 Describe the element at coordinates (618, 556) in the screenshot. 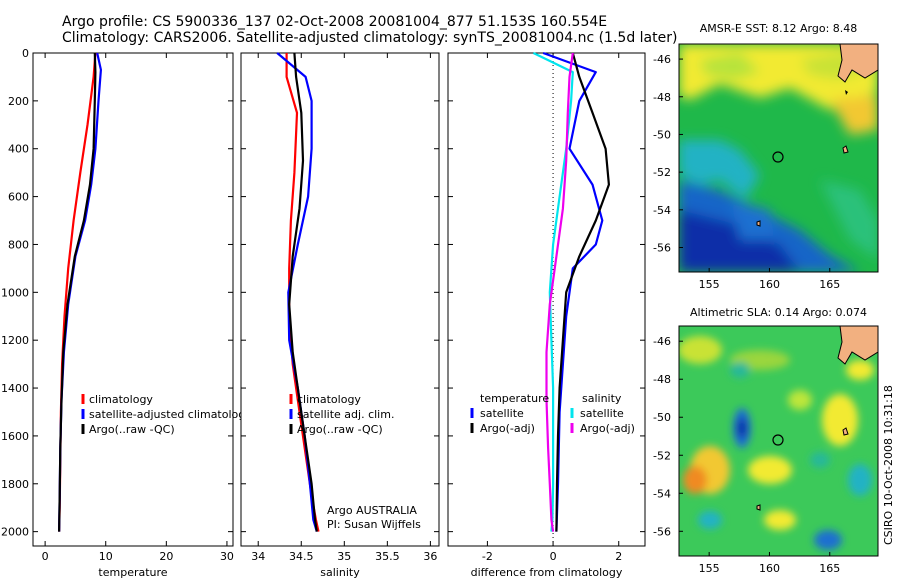

I see `xtick-label: 2` at that location.